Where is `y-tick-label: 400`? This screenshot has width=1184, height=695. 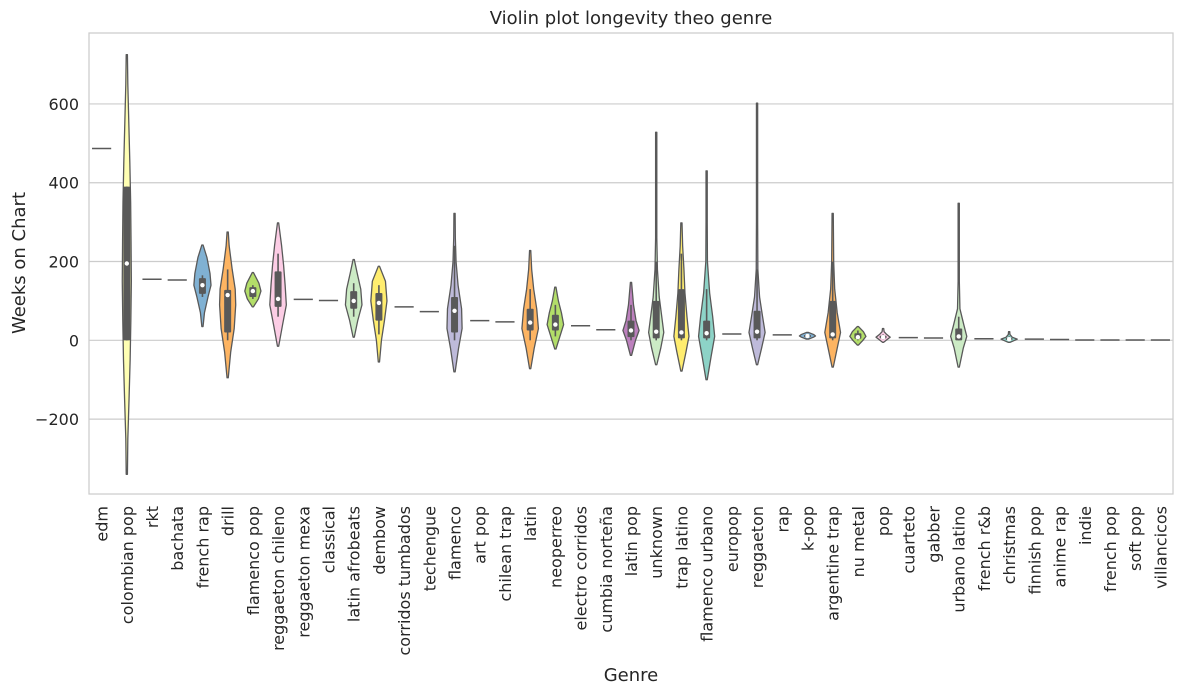
y-tick-label: 400 is located at coordinates (63, 183).